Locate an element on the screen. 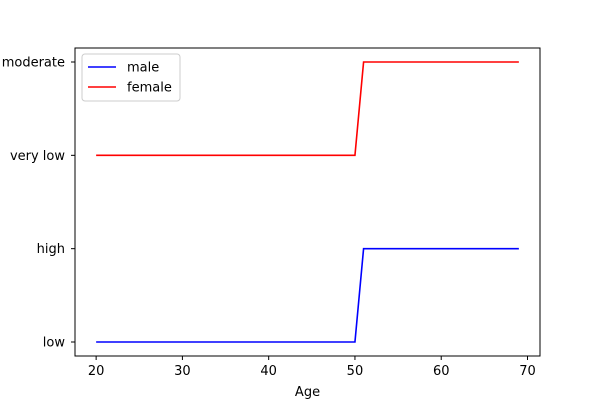 The width and height of the screenshot is (600, 400). y-tick-label: very low is located at coordinates (37, 156).